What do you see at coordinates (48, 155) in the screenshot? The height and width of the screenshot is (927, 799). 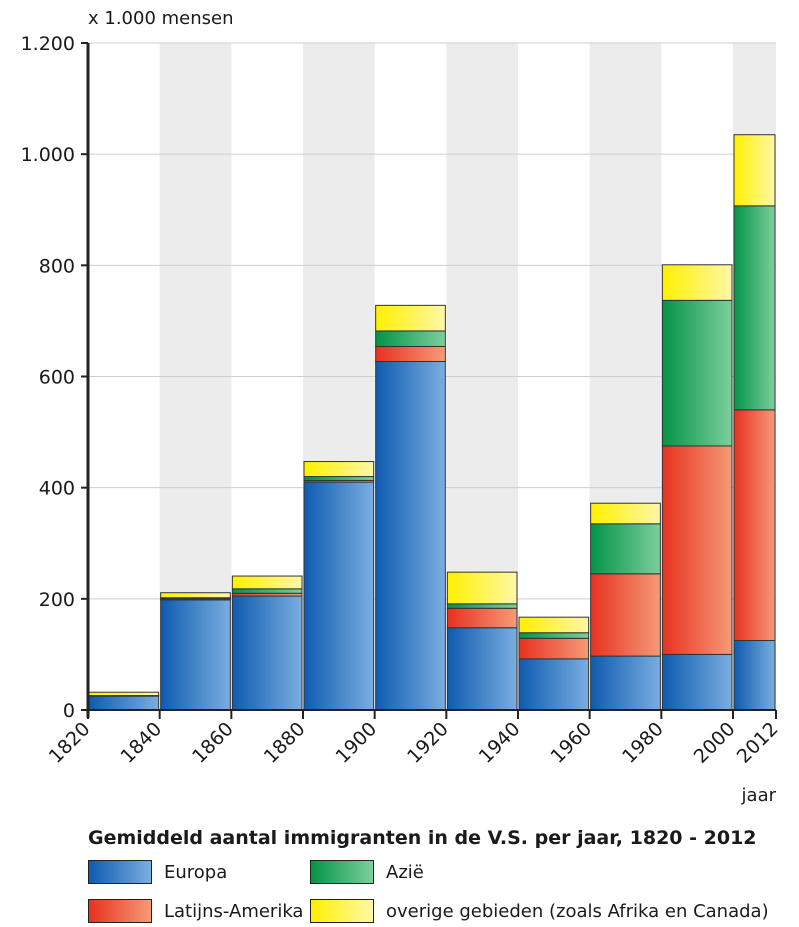 I see `y-tick-label: 1.000` at bounding box center [48, 155].